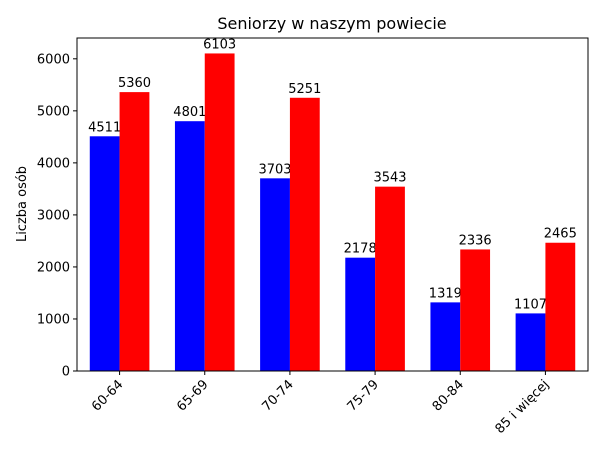 The width and height of the screenshot is (604, 454). I want to click on data-label-series1-60-64: 4511, so click(104, 127).